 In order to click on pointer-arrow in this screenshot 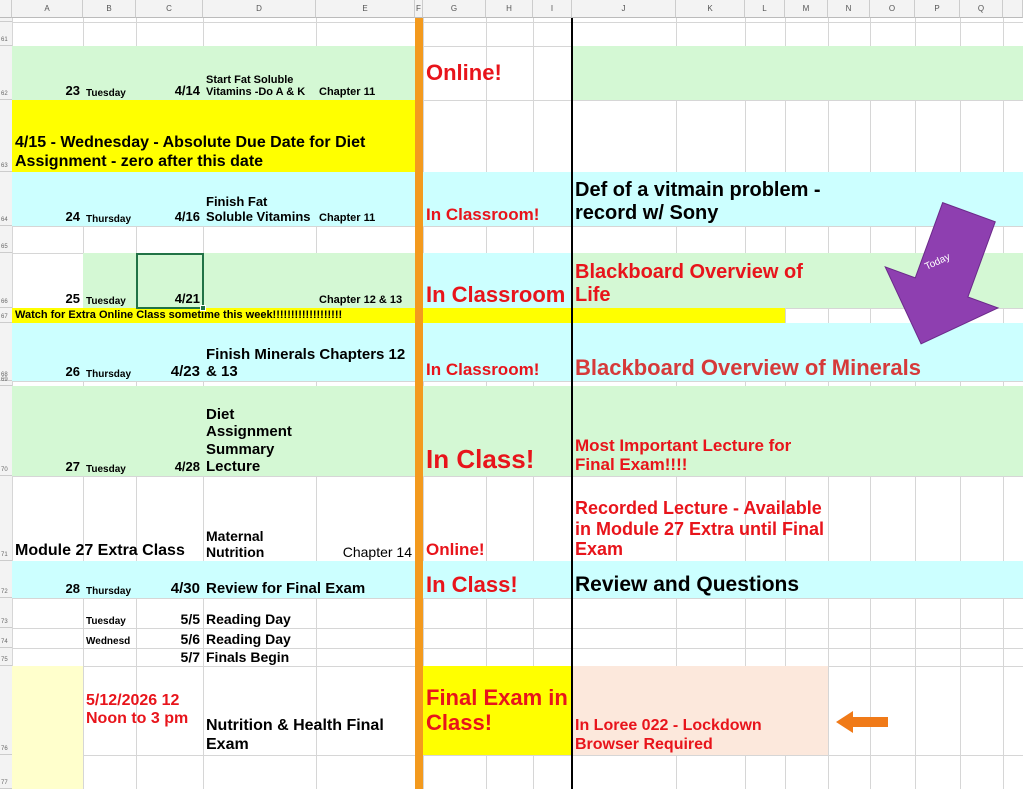, I will do `click(862, 722)`.